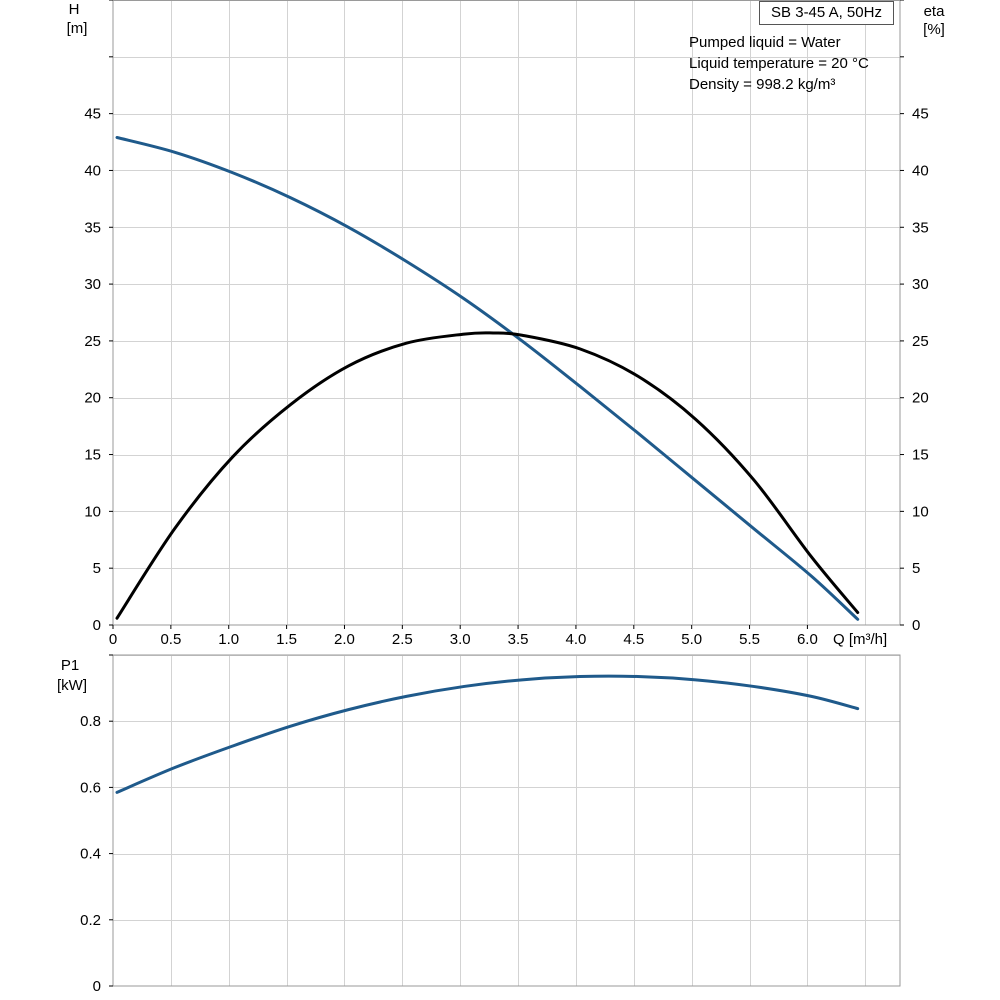  I want to click on x-tick-label: 5.0, so click(691, 639).